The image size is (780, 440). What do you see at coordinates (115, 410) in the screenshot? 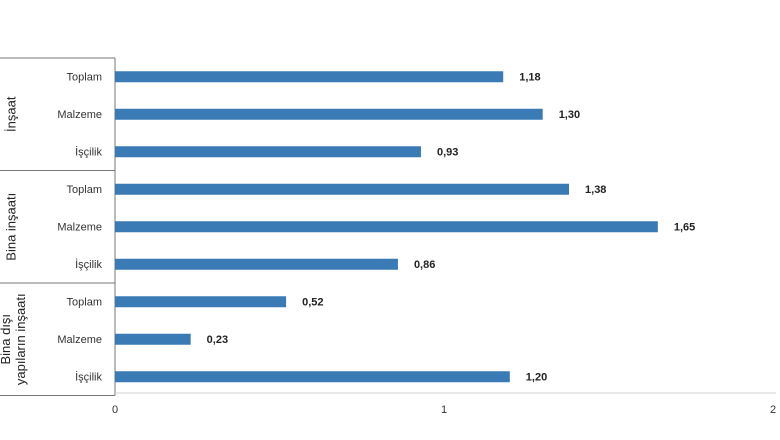
I see `x-tick-label: 0` at bounding box center [115, 410].